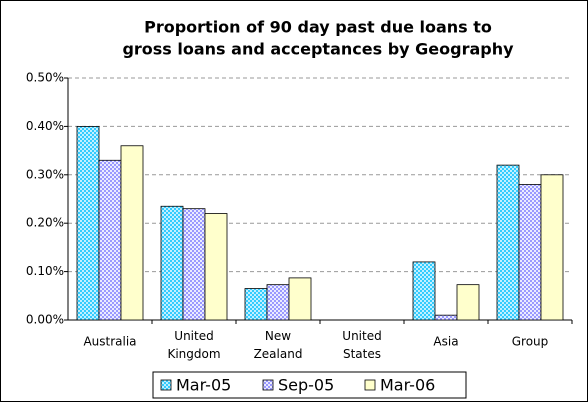 Image resolution: width=588 pixels, height=402 pixels. I want to click on y-tick-label: 0.30%, so click(45, 174).